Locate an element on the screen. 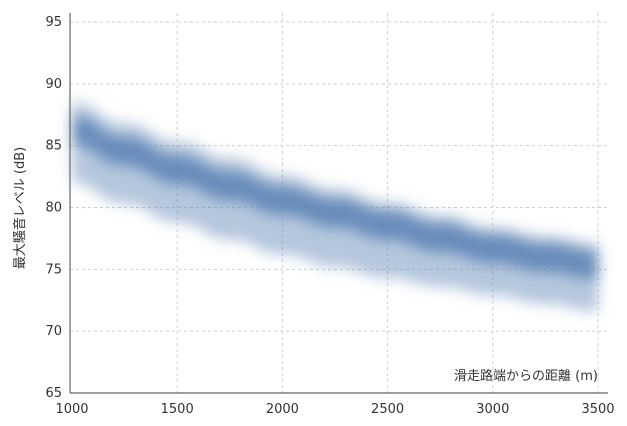 The width and height of the screenshot is (627, 426). x-tick-label: 1000 is located at coordinates (71, 409).